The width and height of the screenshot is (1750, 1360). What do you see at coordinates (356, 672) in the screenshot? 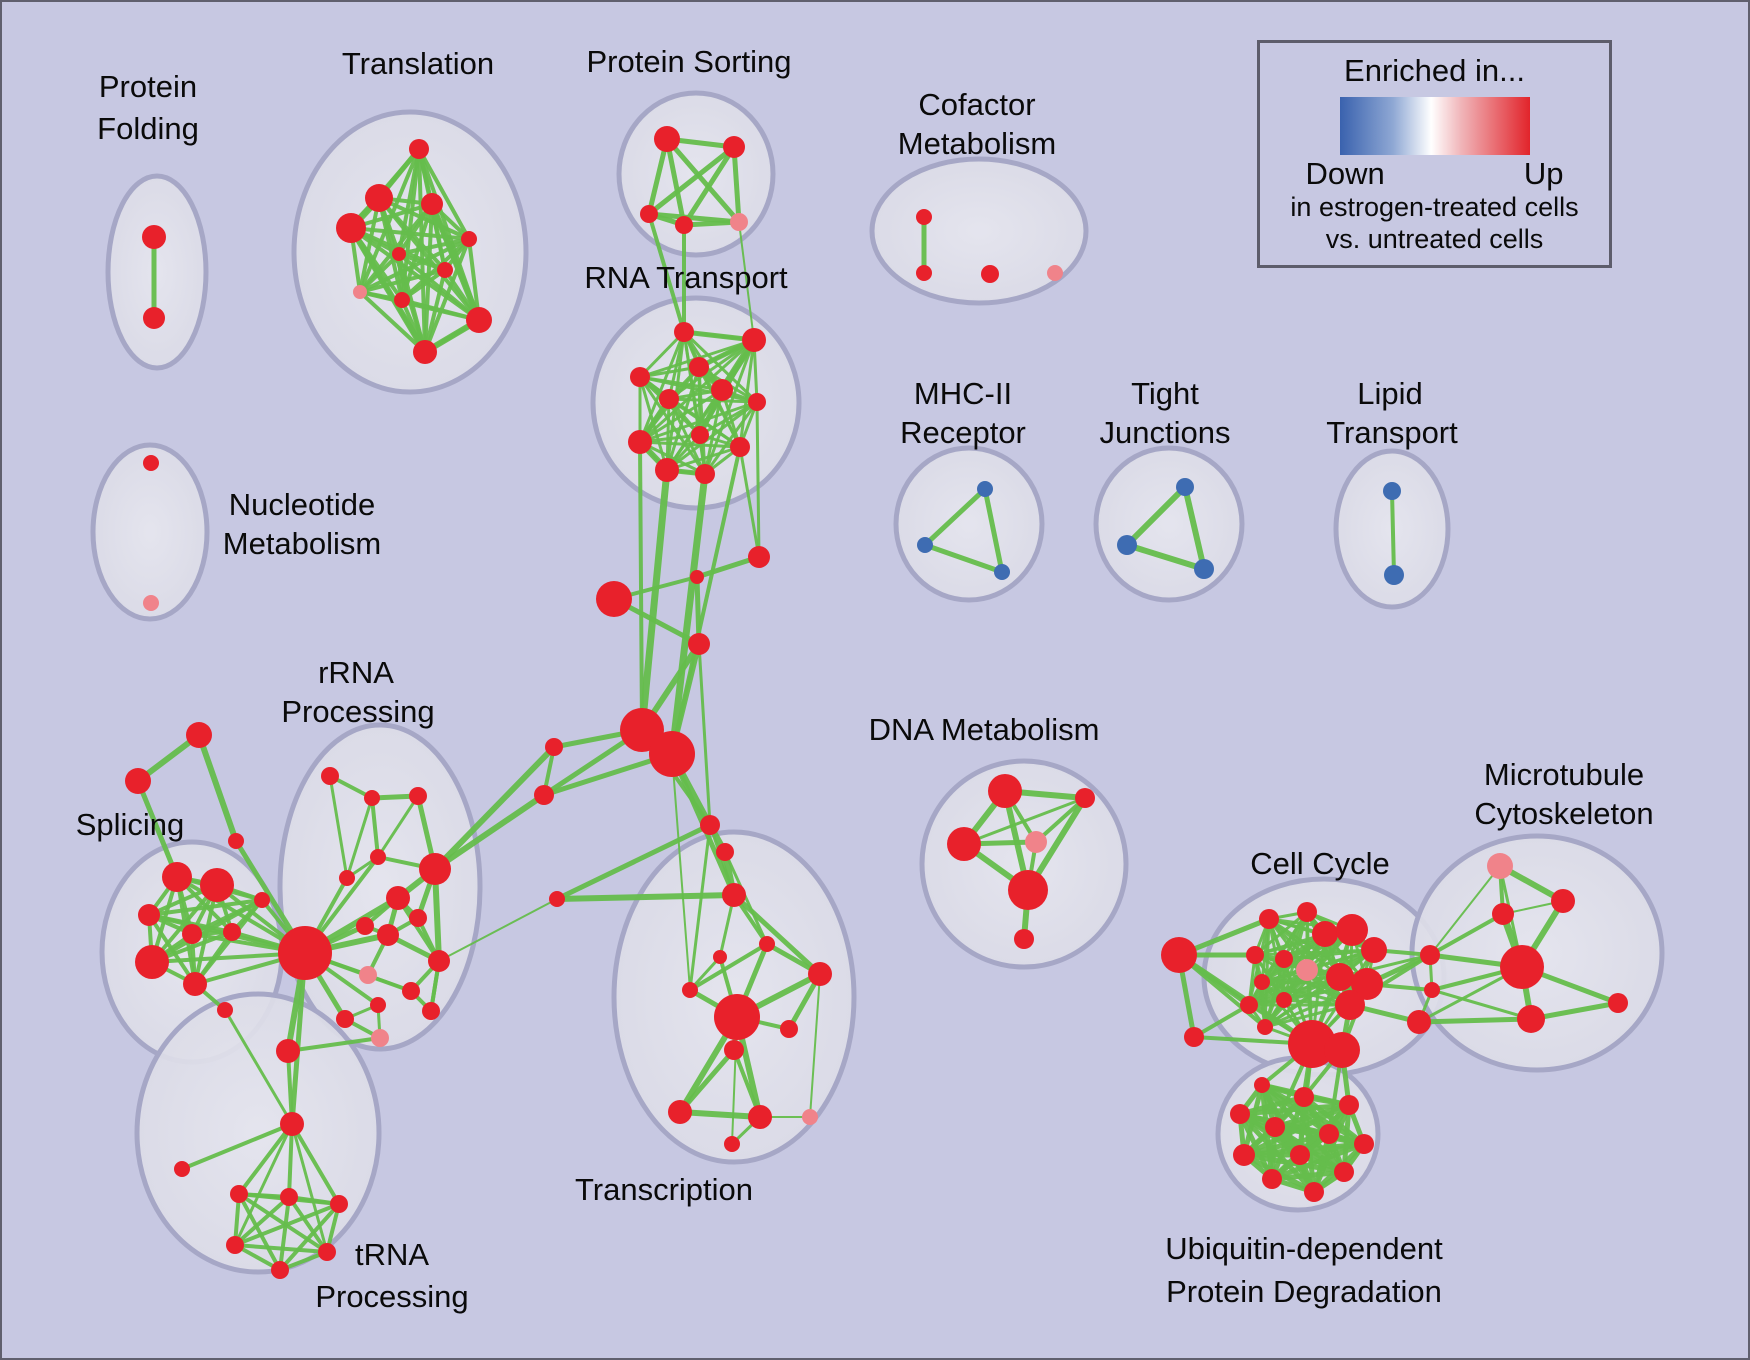
I see `cluster-label-rrna-processing-line1: rRNA` at bounding box center [356, 672].